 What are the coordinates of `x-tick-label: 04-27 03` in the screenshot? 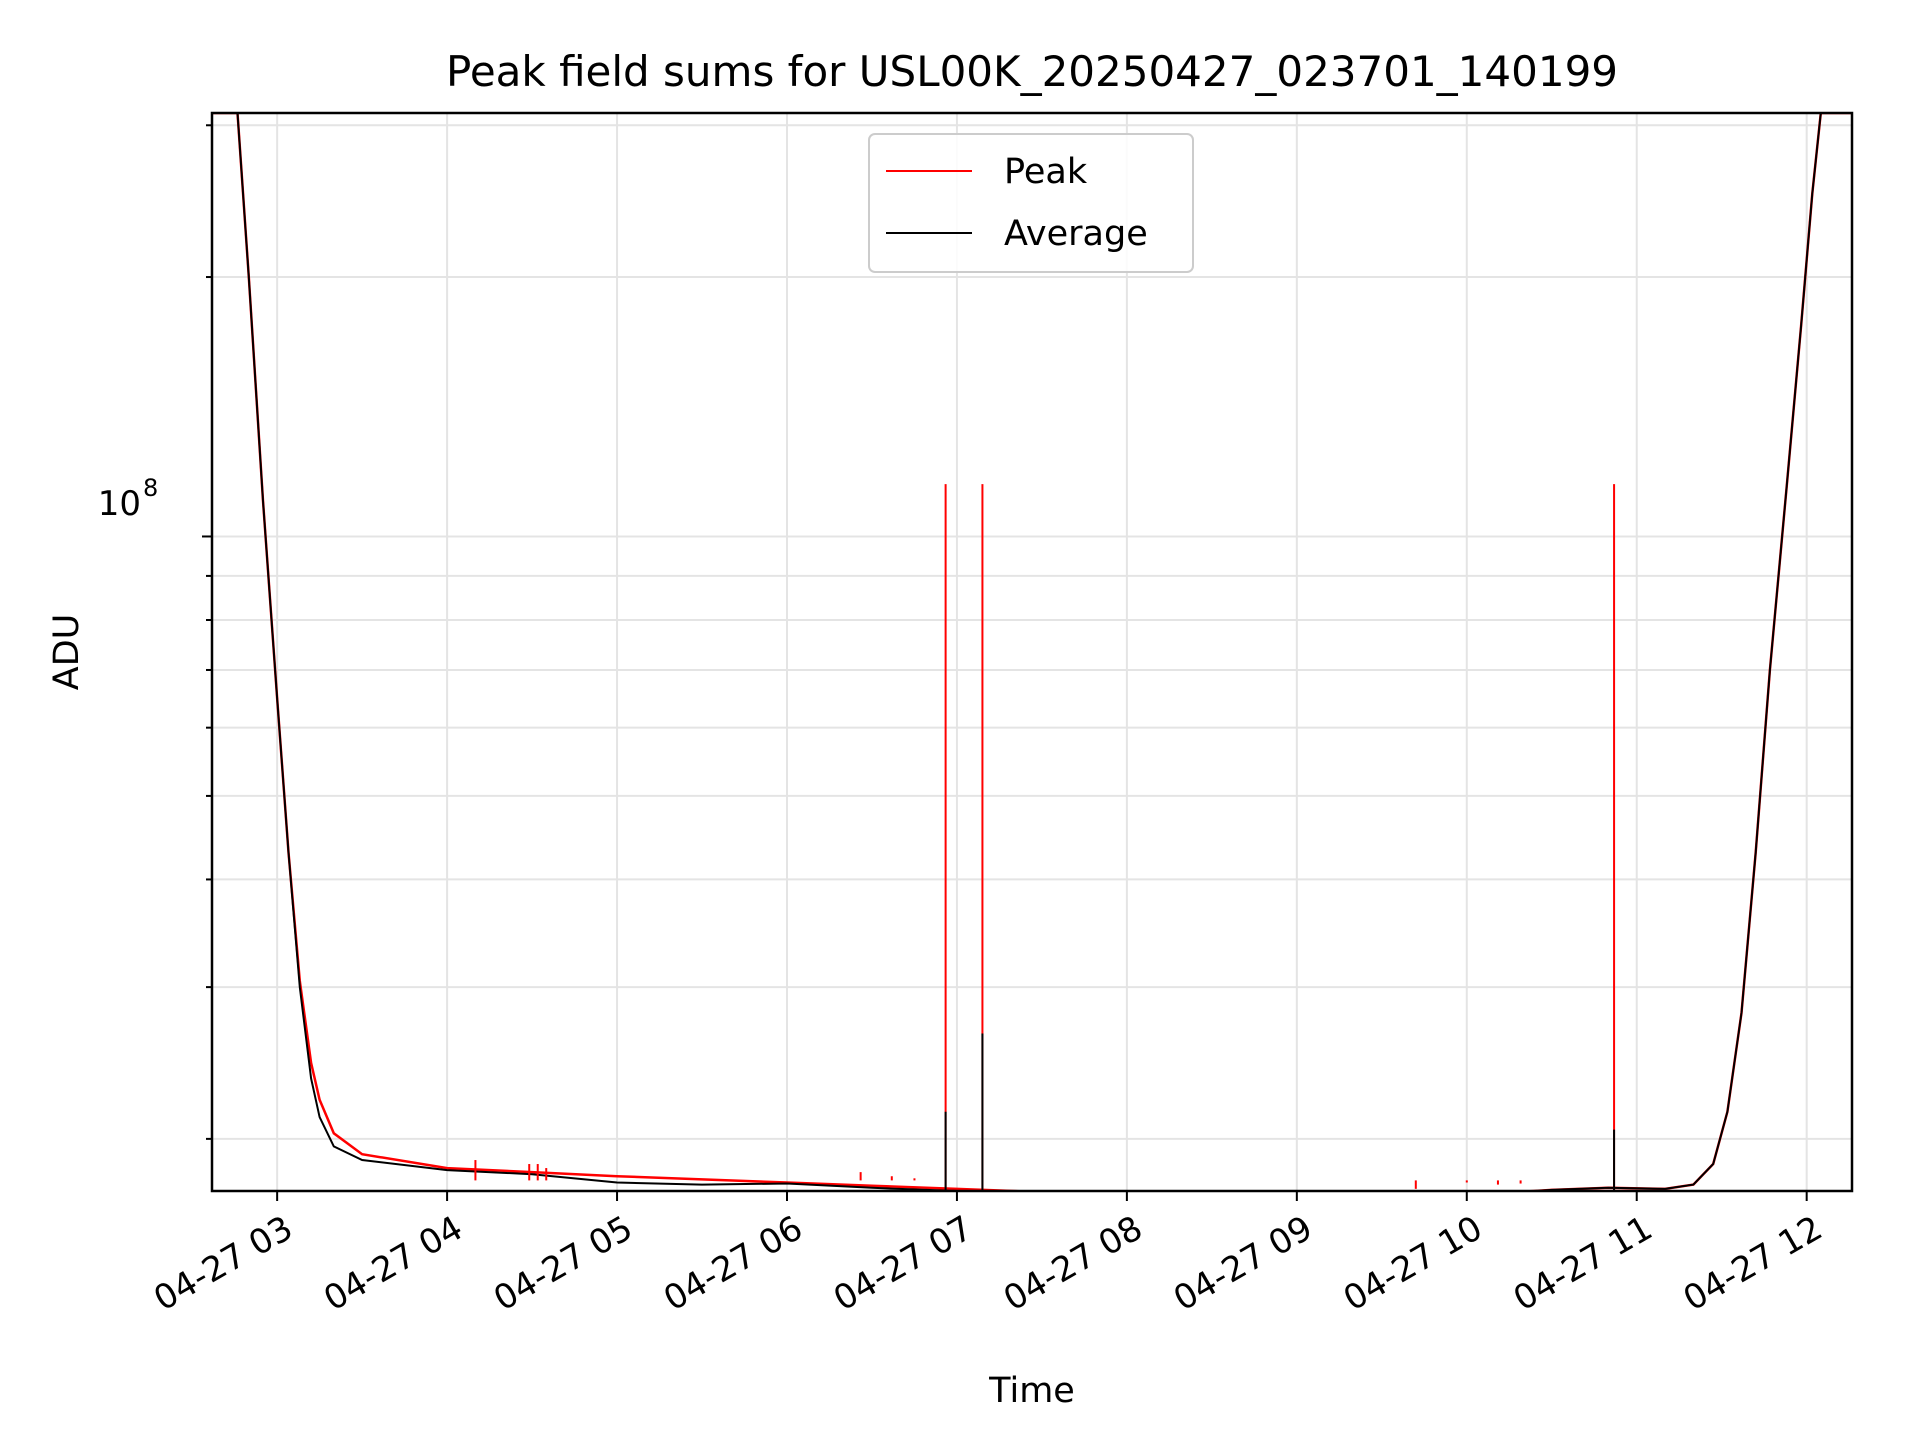 It's located at (223, 1263).